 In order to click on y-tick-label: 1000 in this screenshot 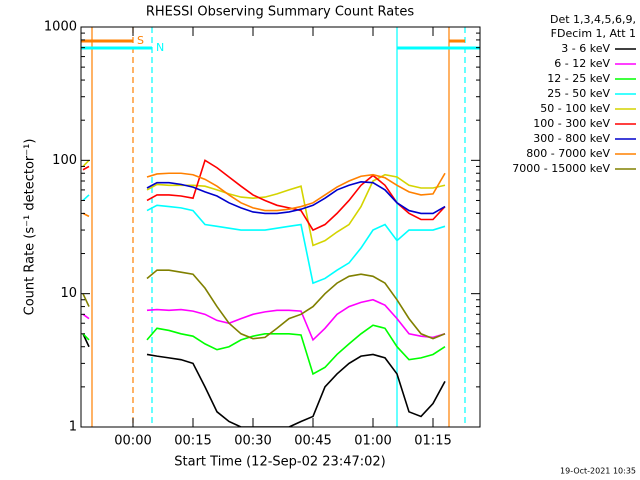, I will do `click(60, 27)`.